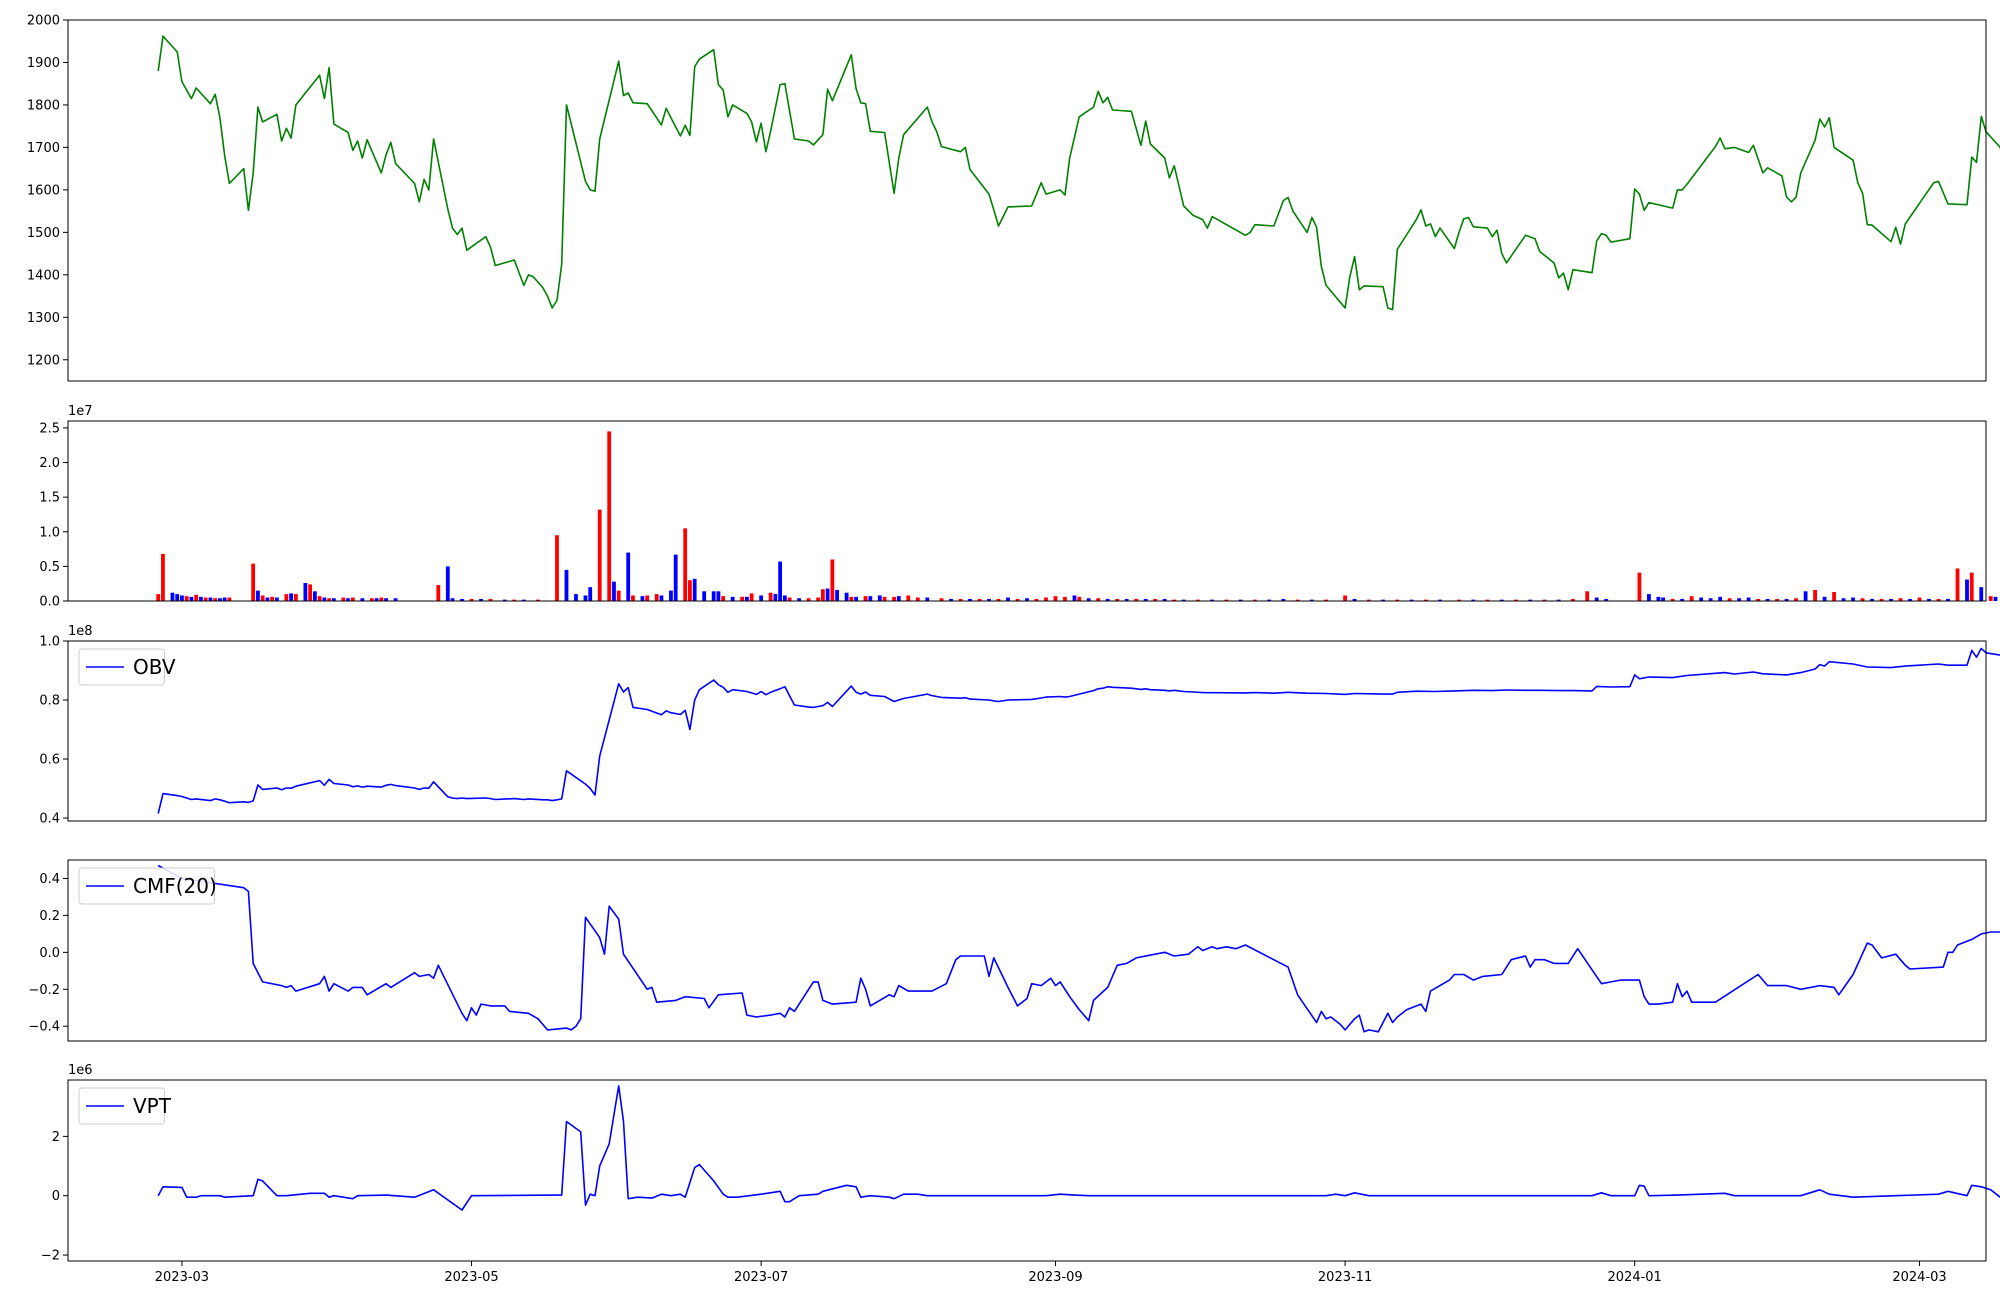 The image size is (2000, 1304). I want to click on legend-label: OBV, so click(154, 667).